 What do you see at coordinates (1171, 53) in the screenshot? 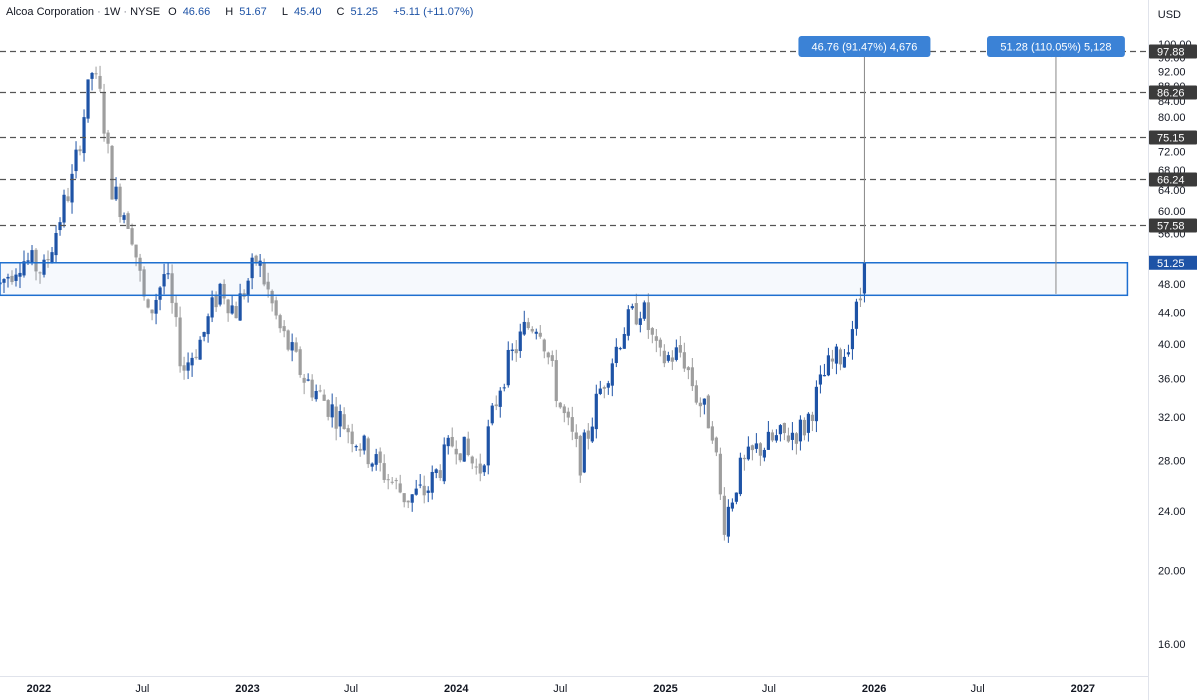
I see `level-price-text: 97.88` at bounding box center [1171, 53].